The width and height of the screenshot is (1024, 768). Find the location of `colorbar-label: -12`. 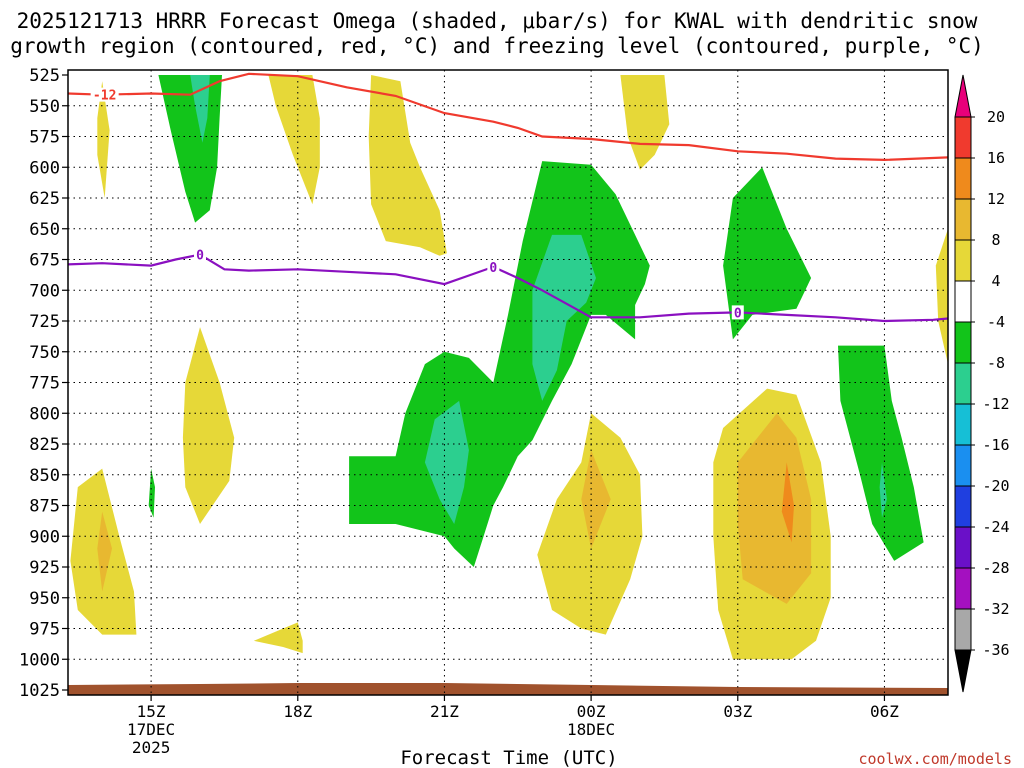

colorbar-label: -12 is located at coordinates (995, 404).